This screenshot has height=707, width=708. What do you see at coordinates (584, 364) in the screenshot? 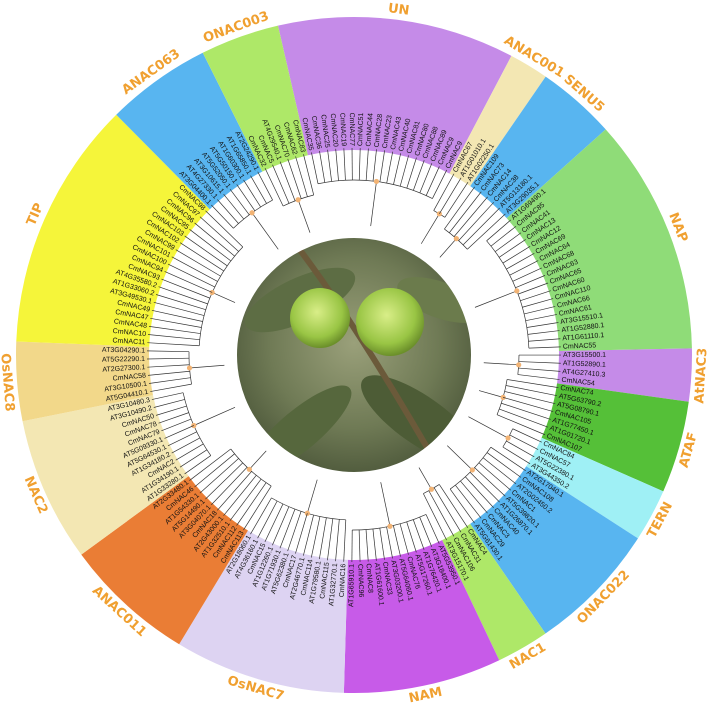
I see `leaf-label: AT1G52890.1` at bounding box center [584, 364].